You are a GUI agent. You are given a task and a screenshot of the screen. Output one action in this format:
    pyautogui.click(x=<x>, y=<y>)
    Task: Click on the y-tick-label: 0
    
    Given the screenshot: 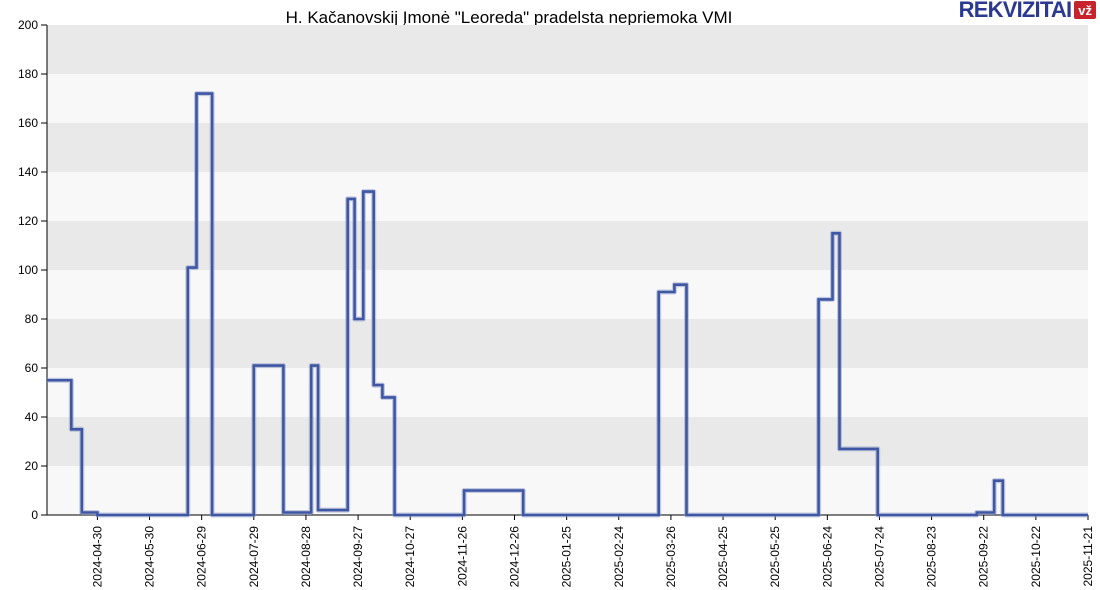 What is the action you would take?
    pyautogui.click(x=34, y=515)
    